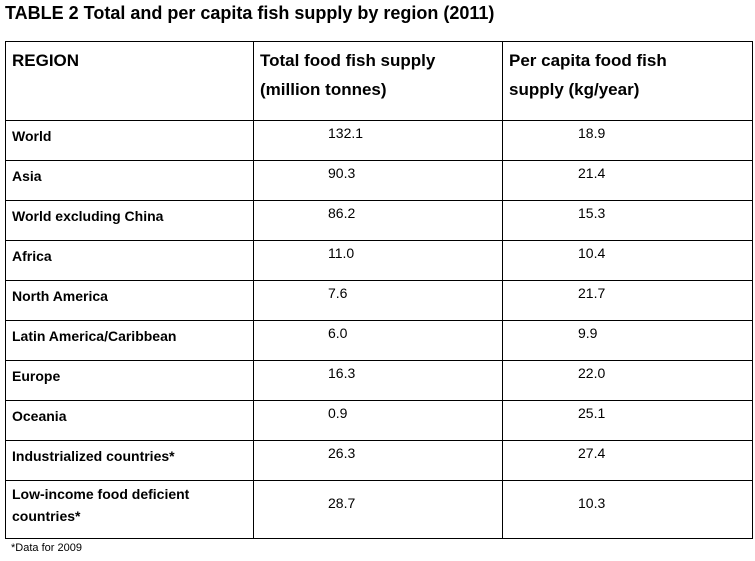  What do you see at coordinates (627, 140) in the screenshot?
I see `per-capita-cell: 18.9` at bounding box center [627, 140].